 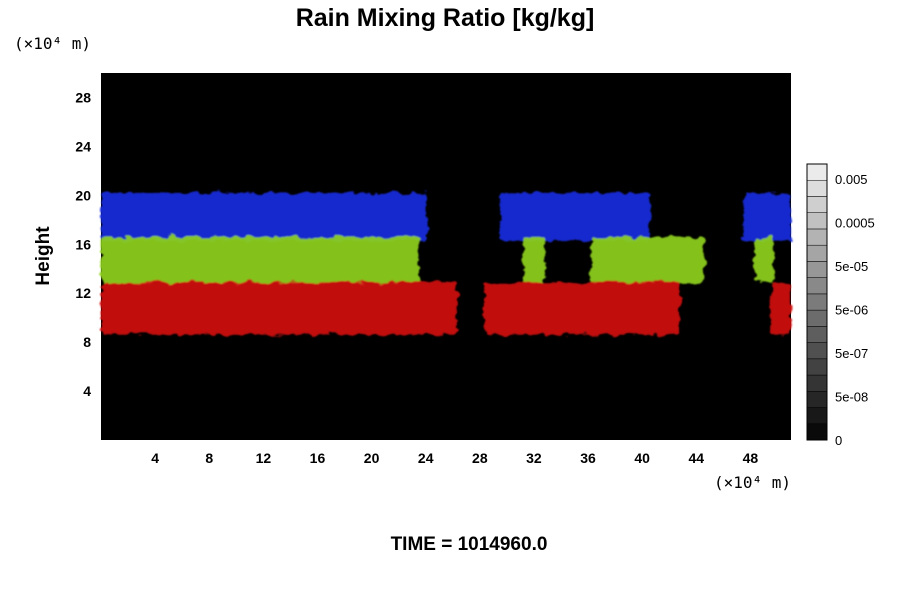 What do you see at coordinates (83, 146) in the screenshot?
I see `y-tick-label: 24` at bounding box center [83, 146].